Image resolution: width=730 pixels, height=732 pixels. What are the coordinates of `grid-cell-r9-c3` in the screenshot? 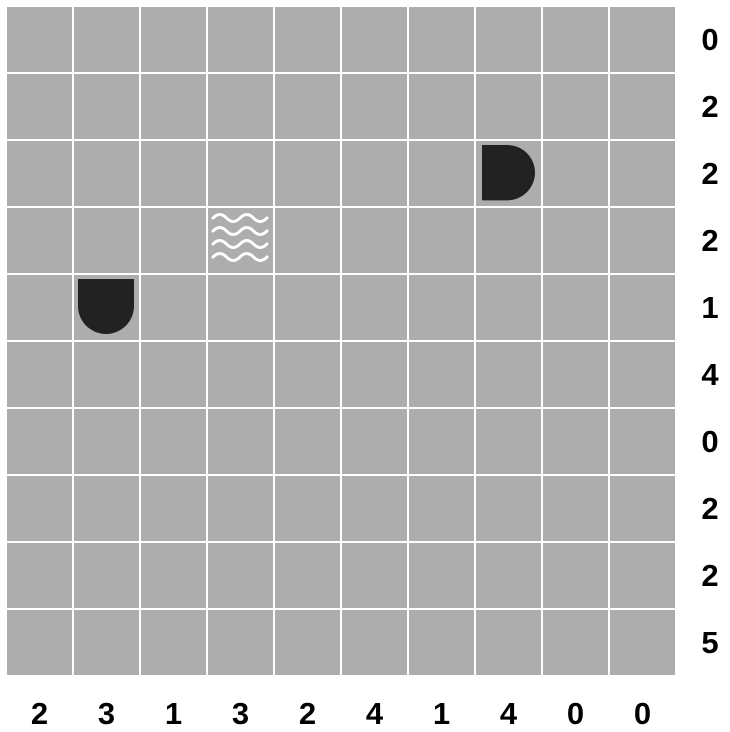 It's located at (240, 642).